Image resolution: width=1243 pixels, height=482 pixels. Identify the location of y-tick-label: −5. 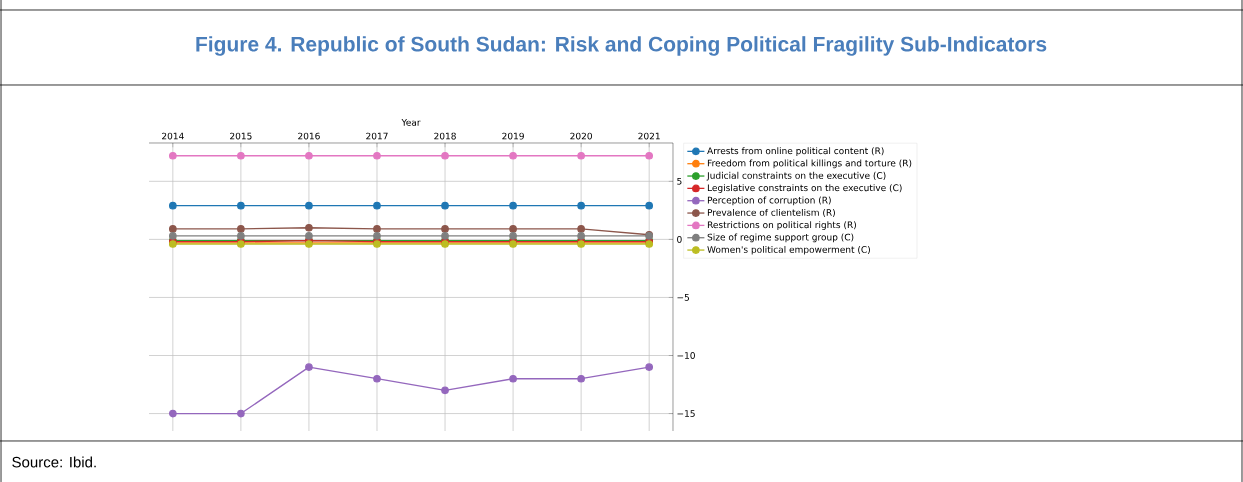
(683, 297).